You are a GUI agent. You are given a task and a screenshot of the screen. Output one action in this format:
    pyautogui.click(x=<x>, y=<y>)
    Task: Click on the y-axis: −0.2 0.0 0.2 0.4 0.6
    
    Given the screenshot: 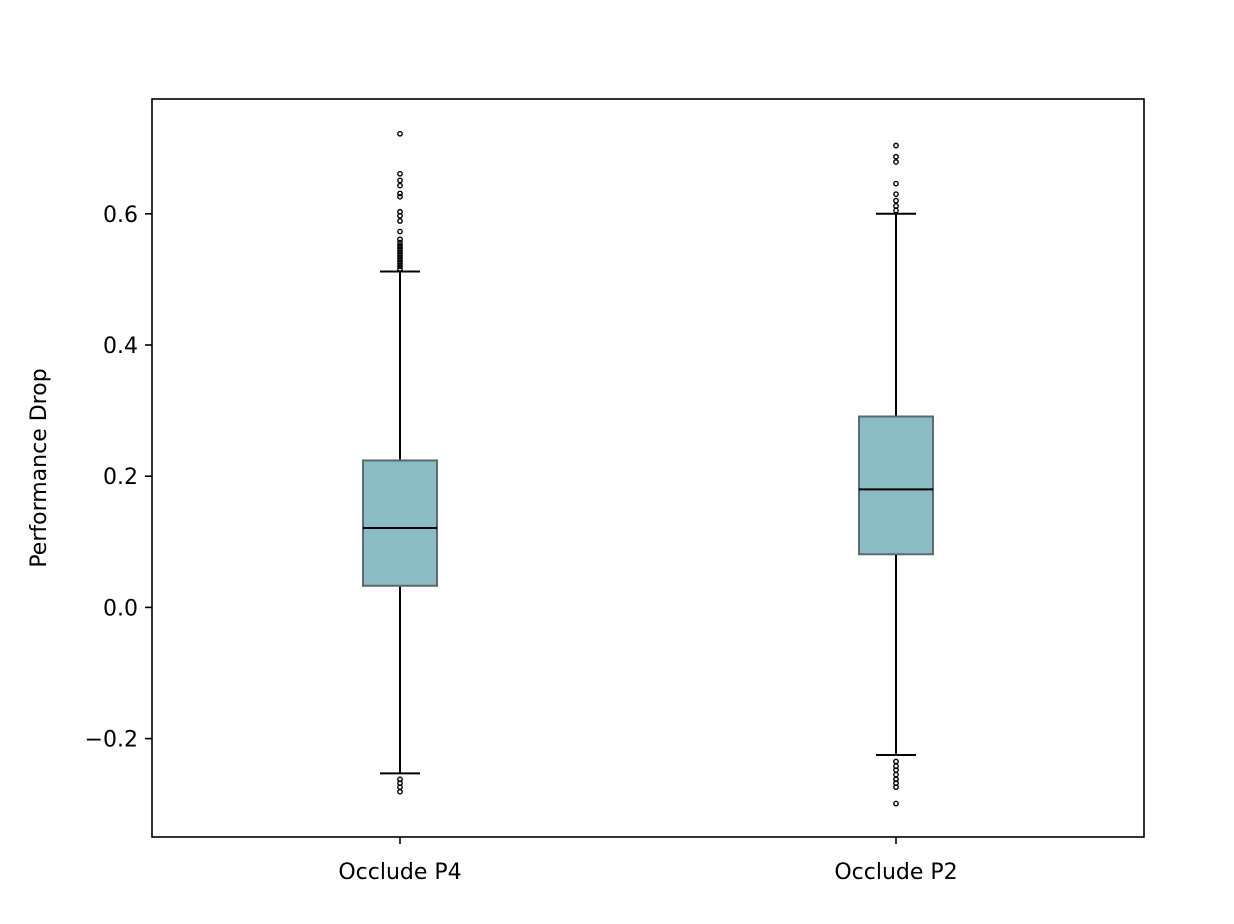 What is the action you would take?
    pyautogui.click(x=118, y=478)
    